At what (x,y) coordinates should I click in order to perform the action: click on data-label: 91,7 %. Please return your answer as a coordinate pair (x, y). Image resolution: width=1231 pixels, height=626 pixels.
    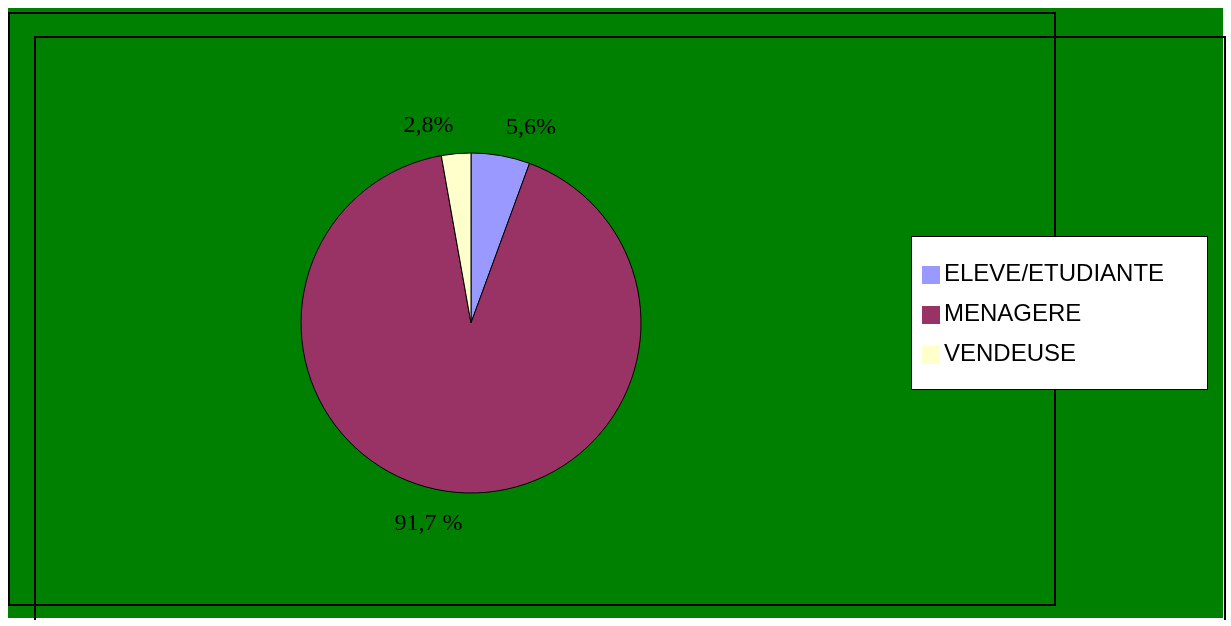
    Looking at the image, I should click on (428, 522).